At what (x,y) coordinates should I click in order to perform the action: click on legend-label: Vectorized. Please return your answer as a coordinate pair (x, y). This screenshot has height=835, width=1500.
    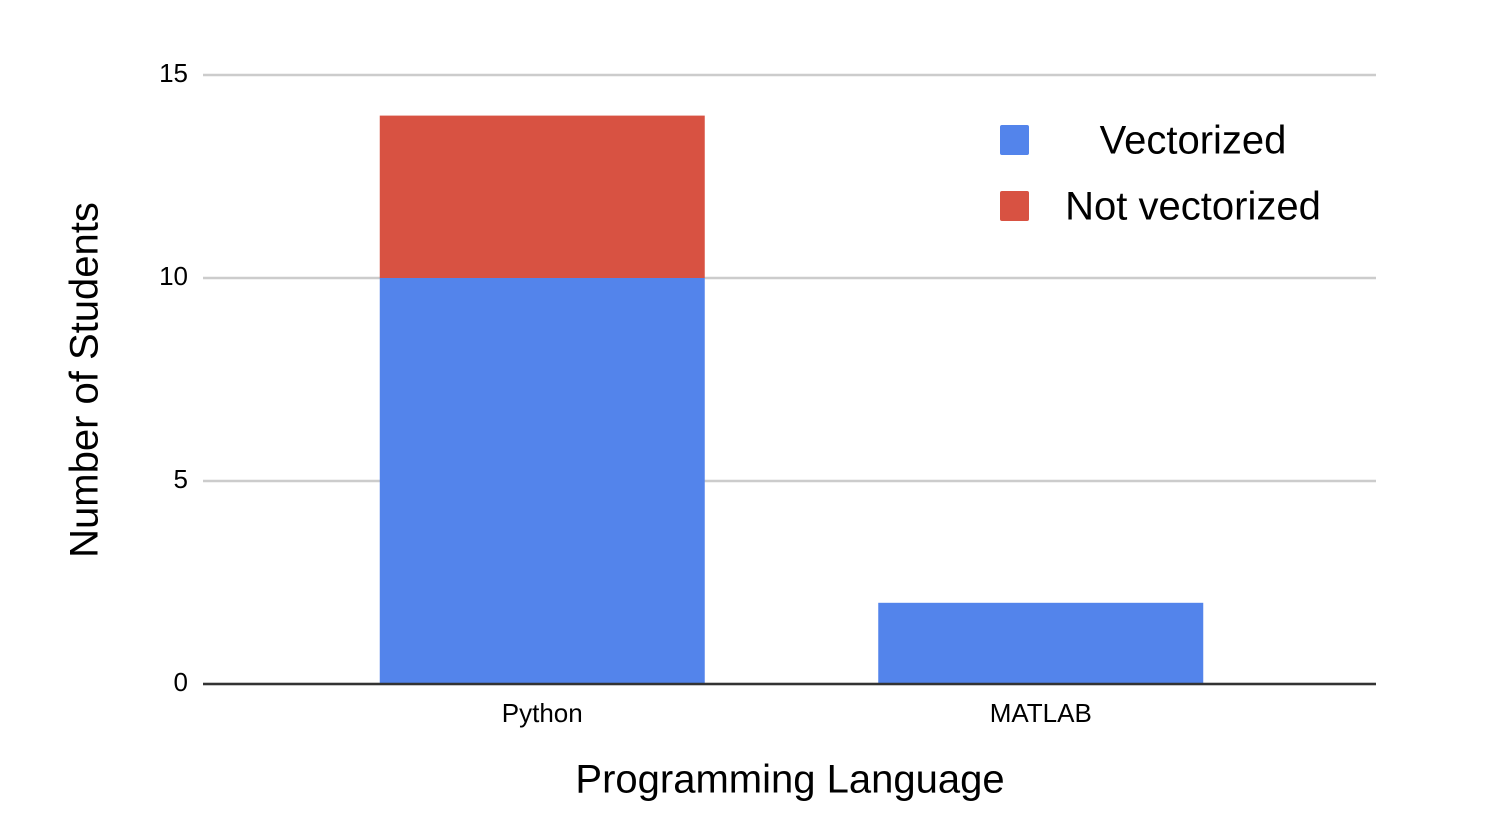
    Looking at the image, I should click on (1193, 141).